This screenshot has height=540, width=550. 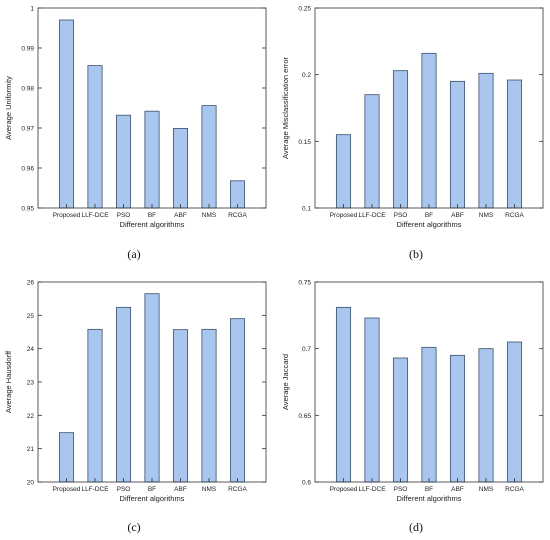 I want to click on y-tick-label: 0.65, so click(x=304, y=416).